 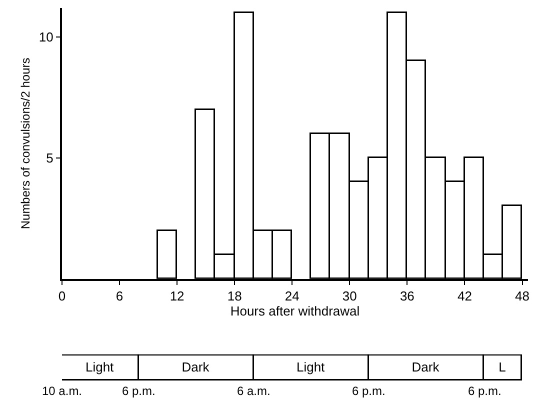 I want to click on x-axis-title: Hours after withdrawal, so click(x=295, y=311).